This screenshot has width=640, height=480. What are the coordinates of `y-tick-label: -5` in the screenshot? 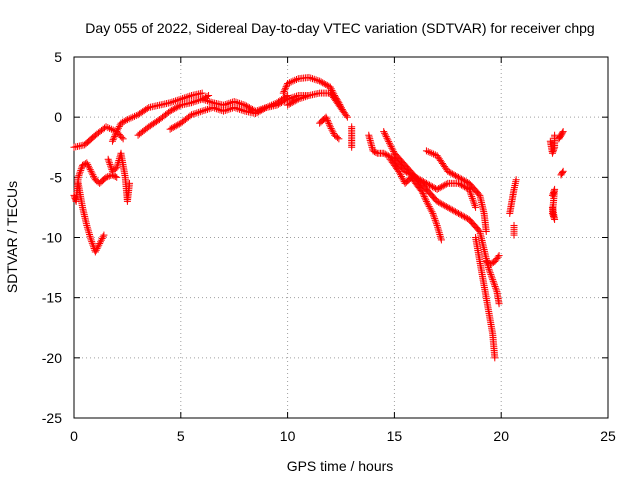 It's located at (56, 177).